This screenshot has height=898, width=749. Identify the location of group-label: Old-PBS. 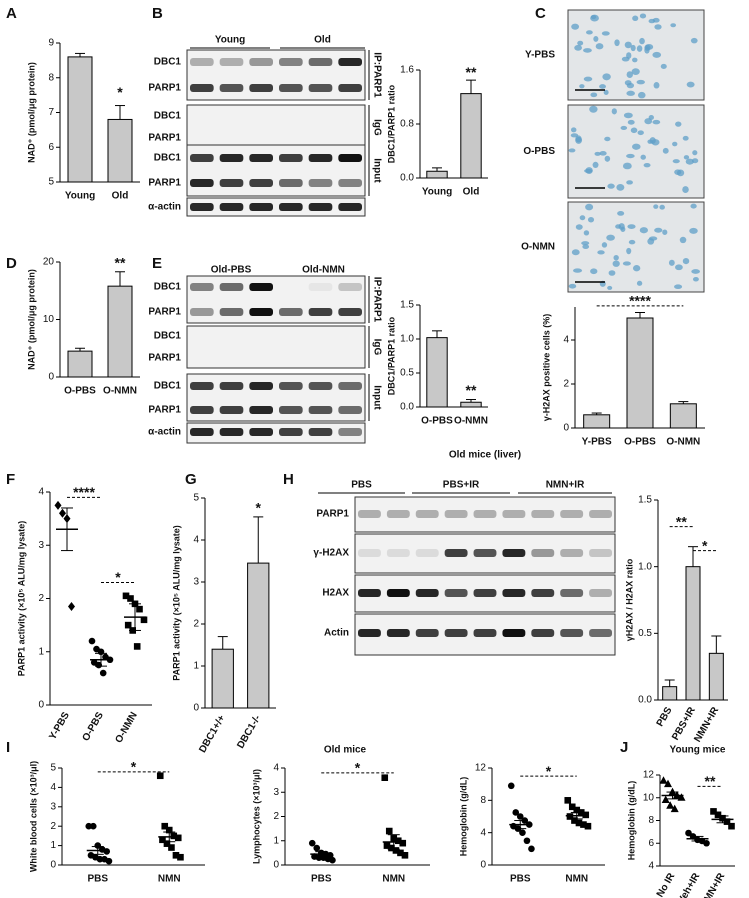
(231, 270).